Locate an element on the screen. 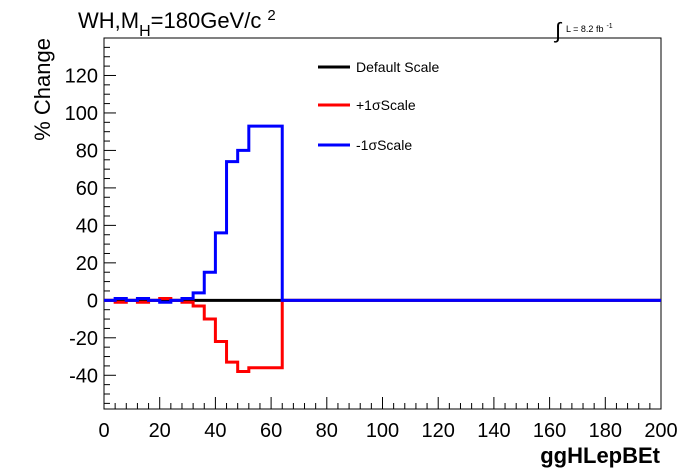  chart-title-value: =180GeV/c is located at coordinates (206, 20).